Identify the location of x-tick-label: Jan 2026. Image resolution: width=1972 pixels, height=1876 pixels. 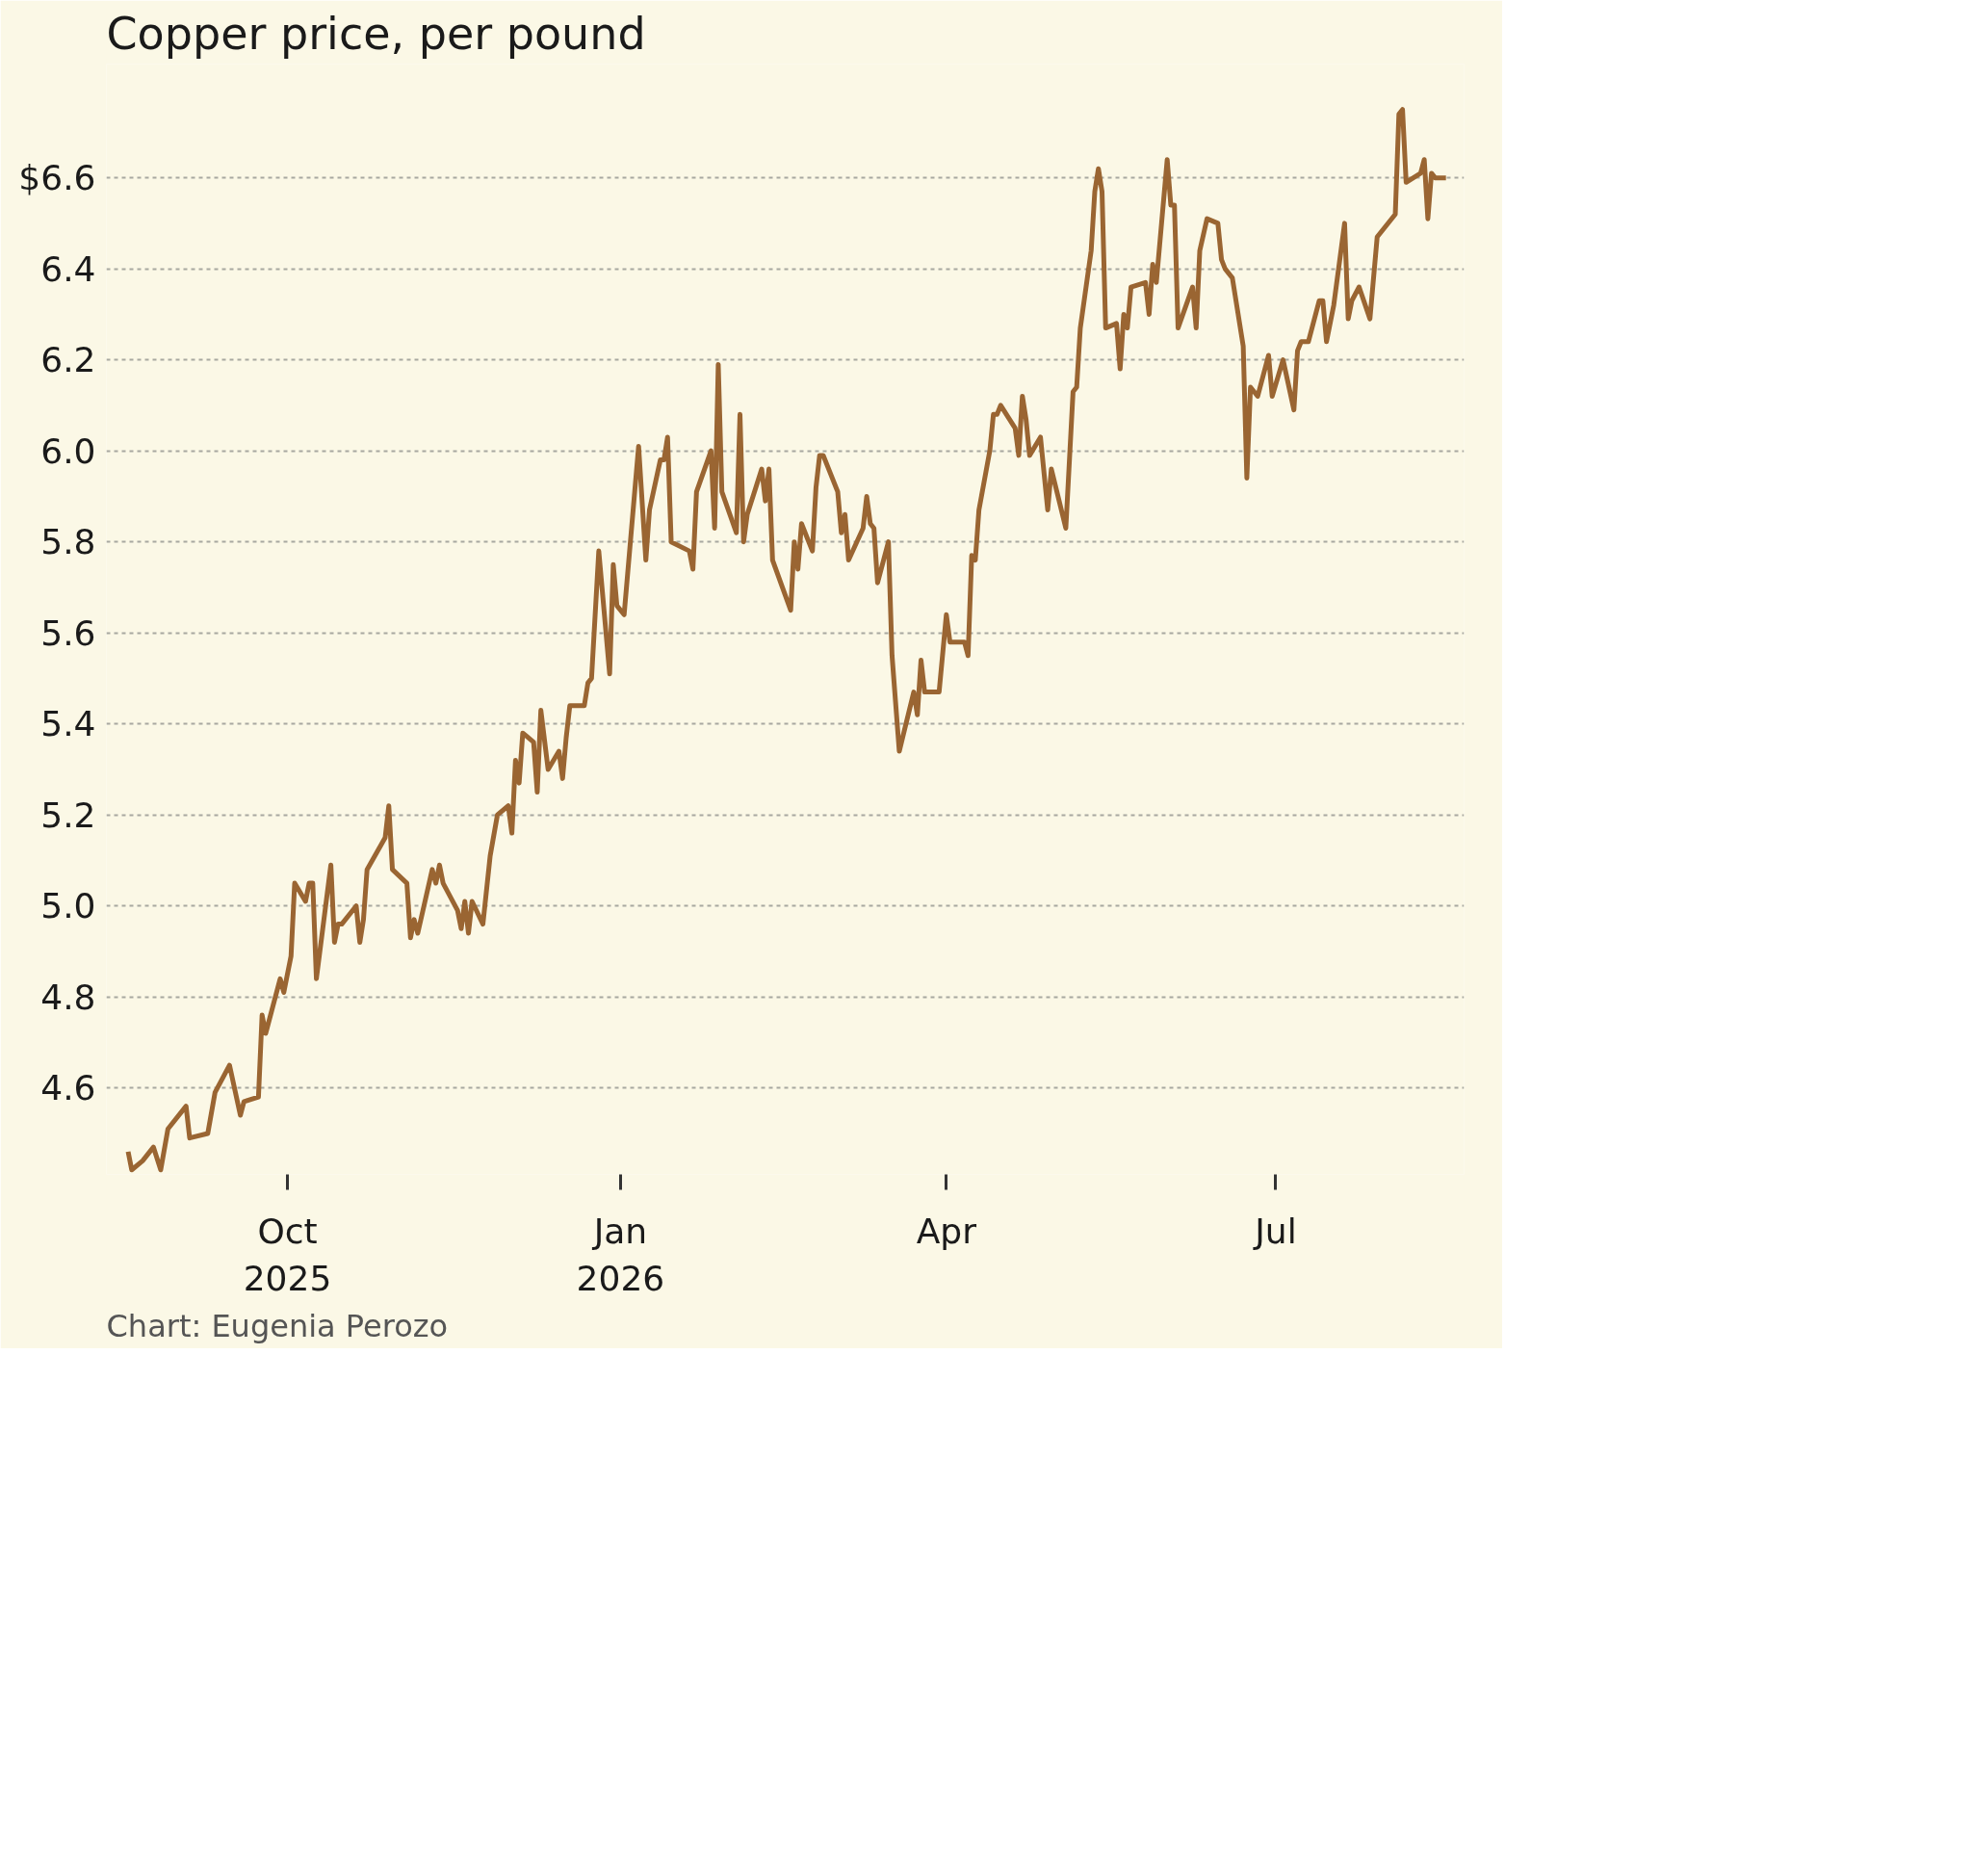
(620, 1255).